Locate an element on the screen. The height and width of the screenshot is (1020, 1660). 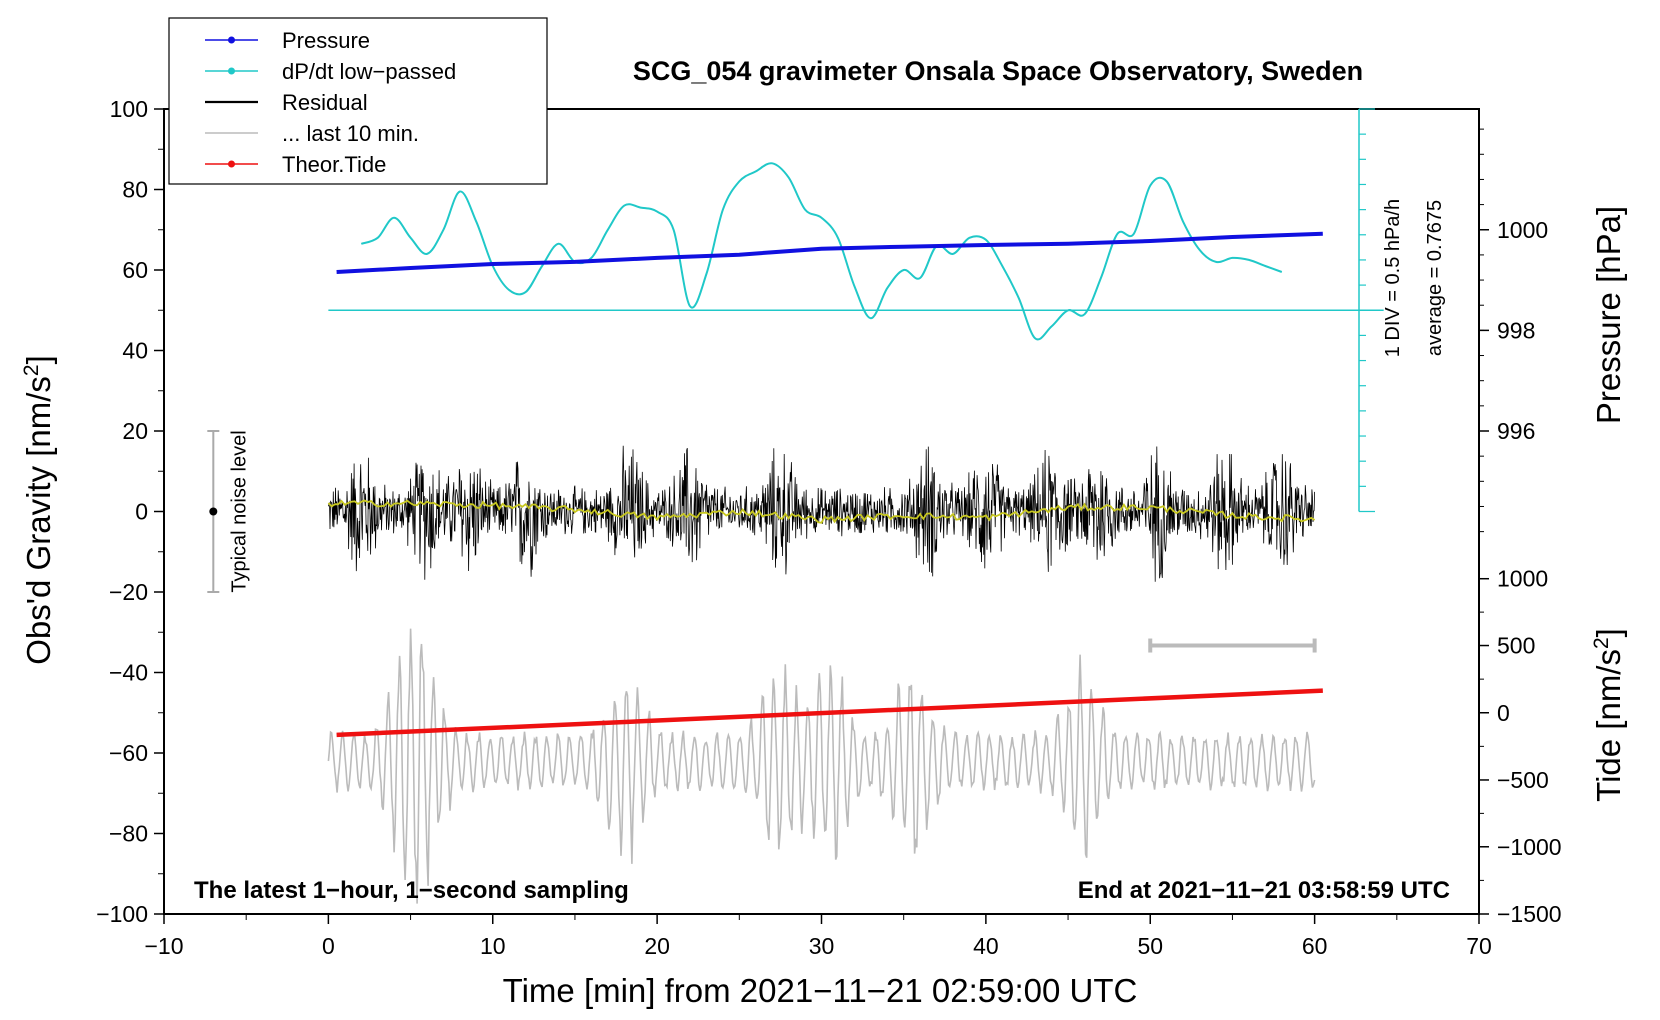
residual-smoothed-line is located at coordinates (821, 511).